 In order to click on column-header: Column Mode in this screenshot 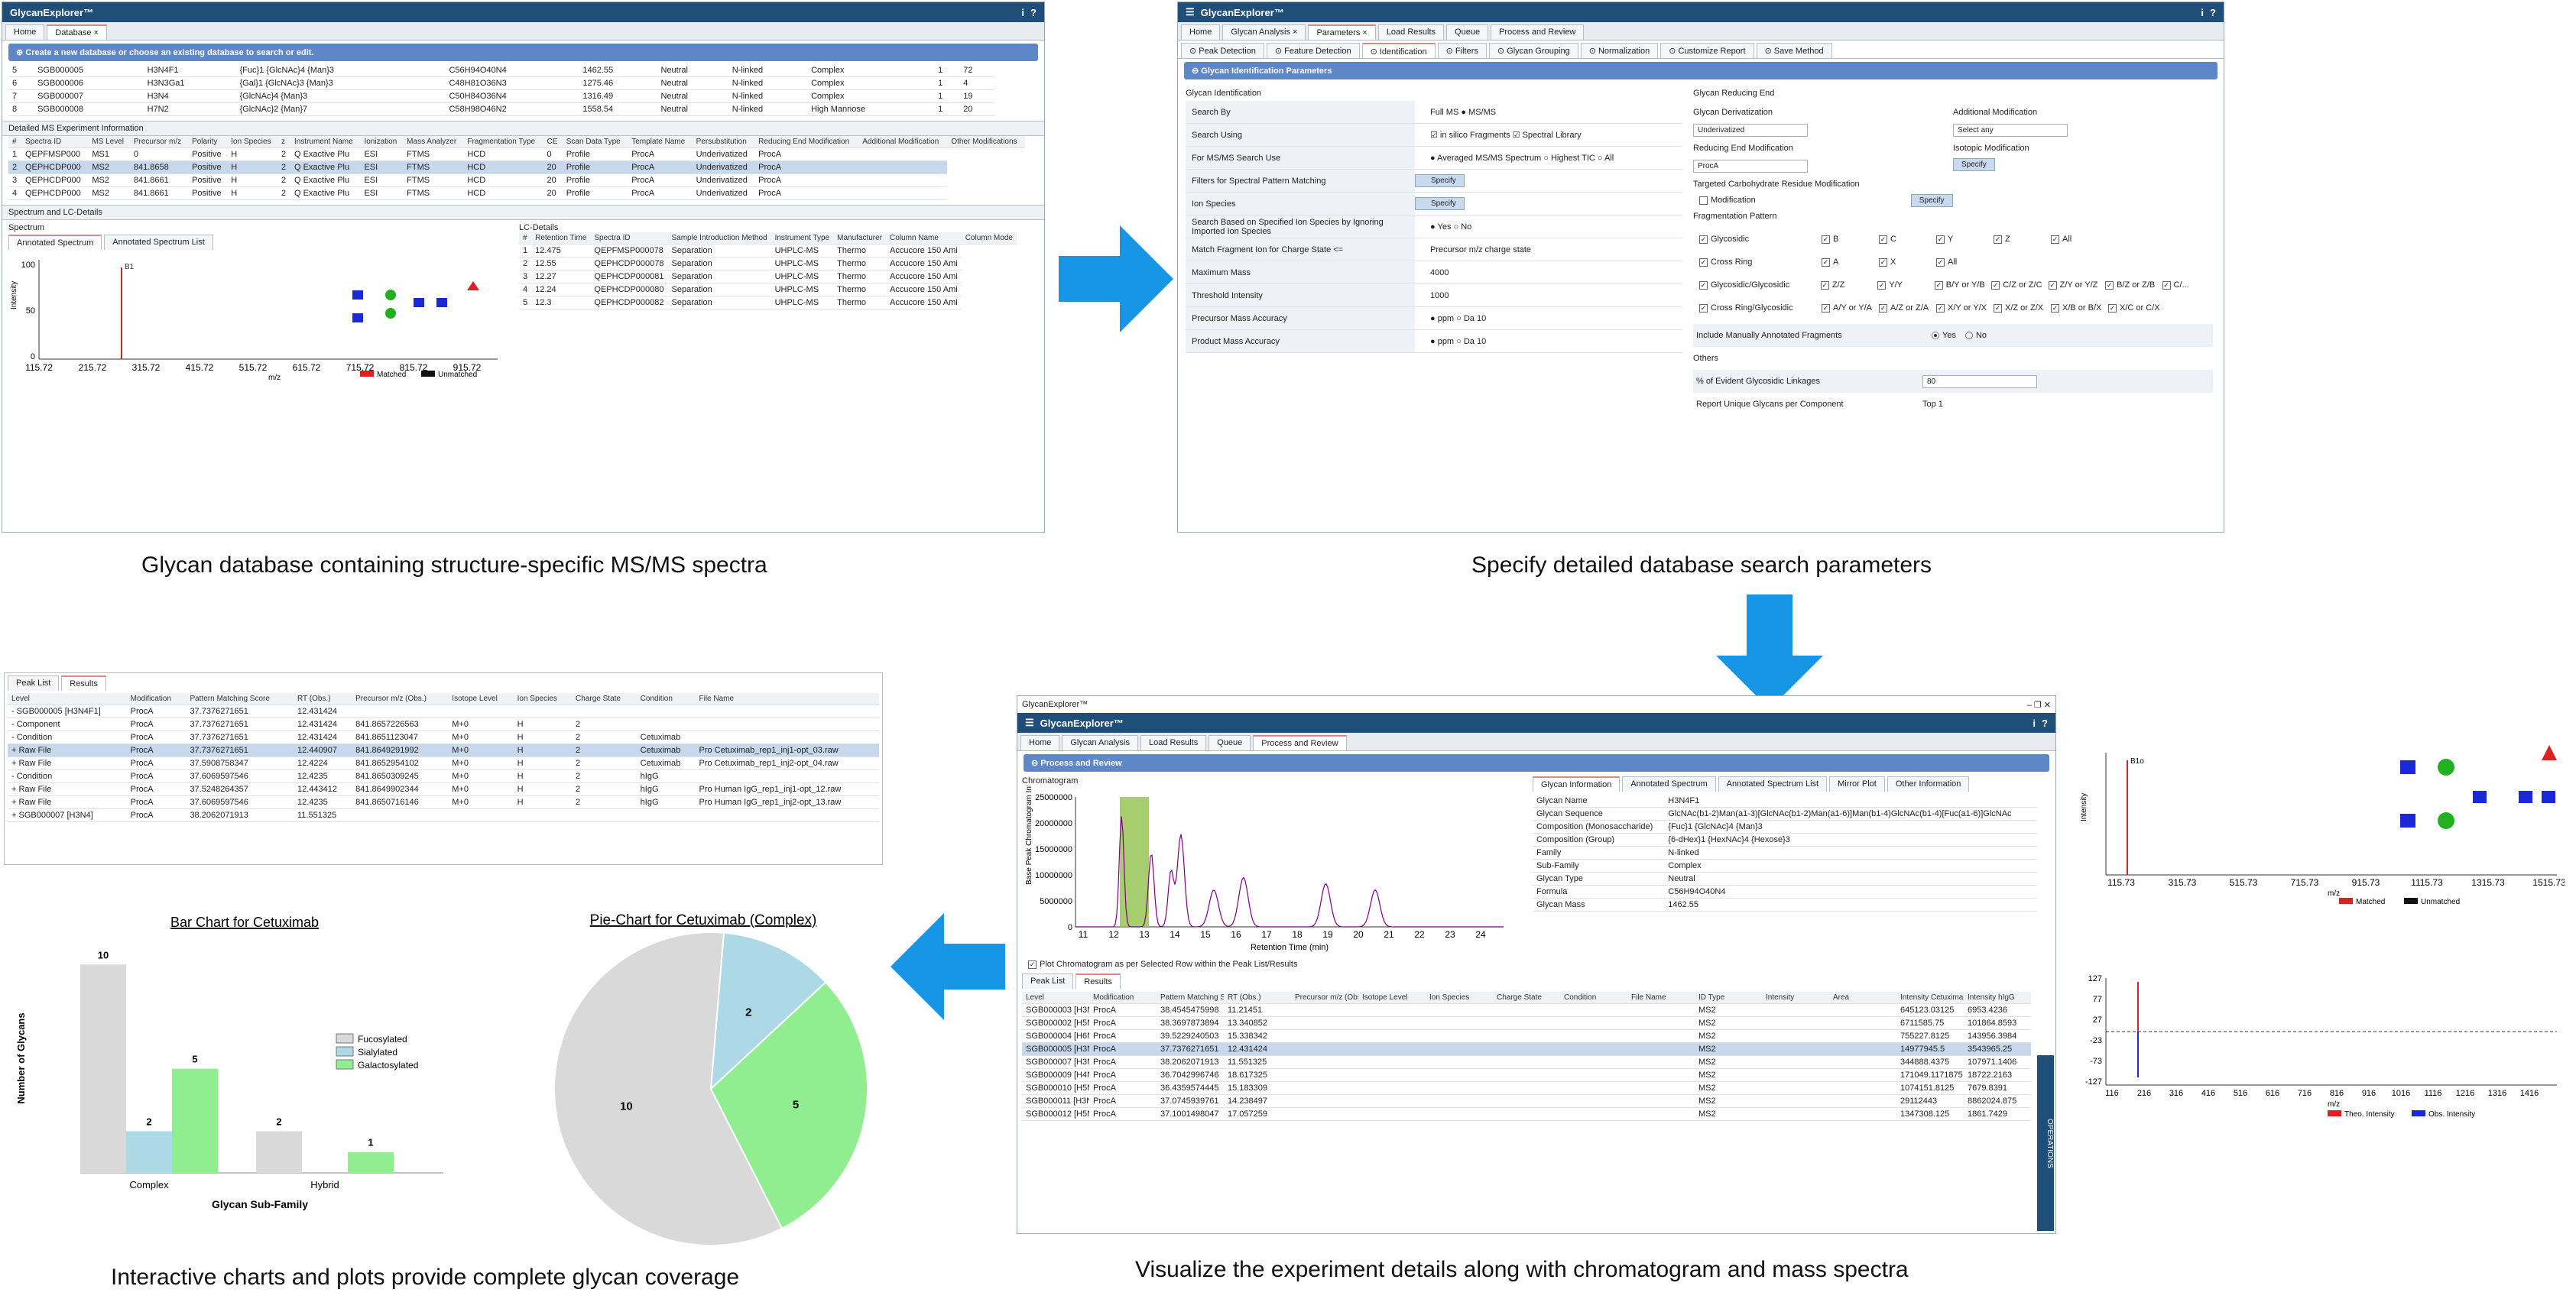, I will do `click(989, 238)`.